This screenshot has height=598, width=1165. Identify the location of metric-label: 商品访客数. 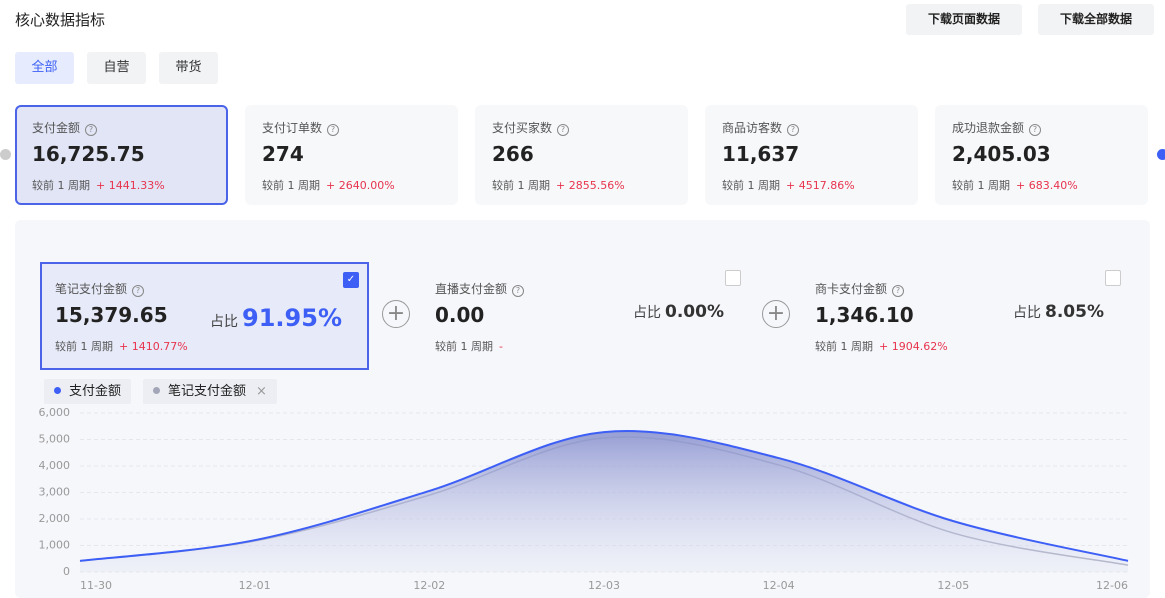
(811, 127).